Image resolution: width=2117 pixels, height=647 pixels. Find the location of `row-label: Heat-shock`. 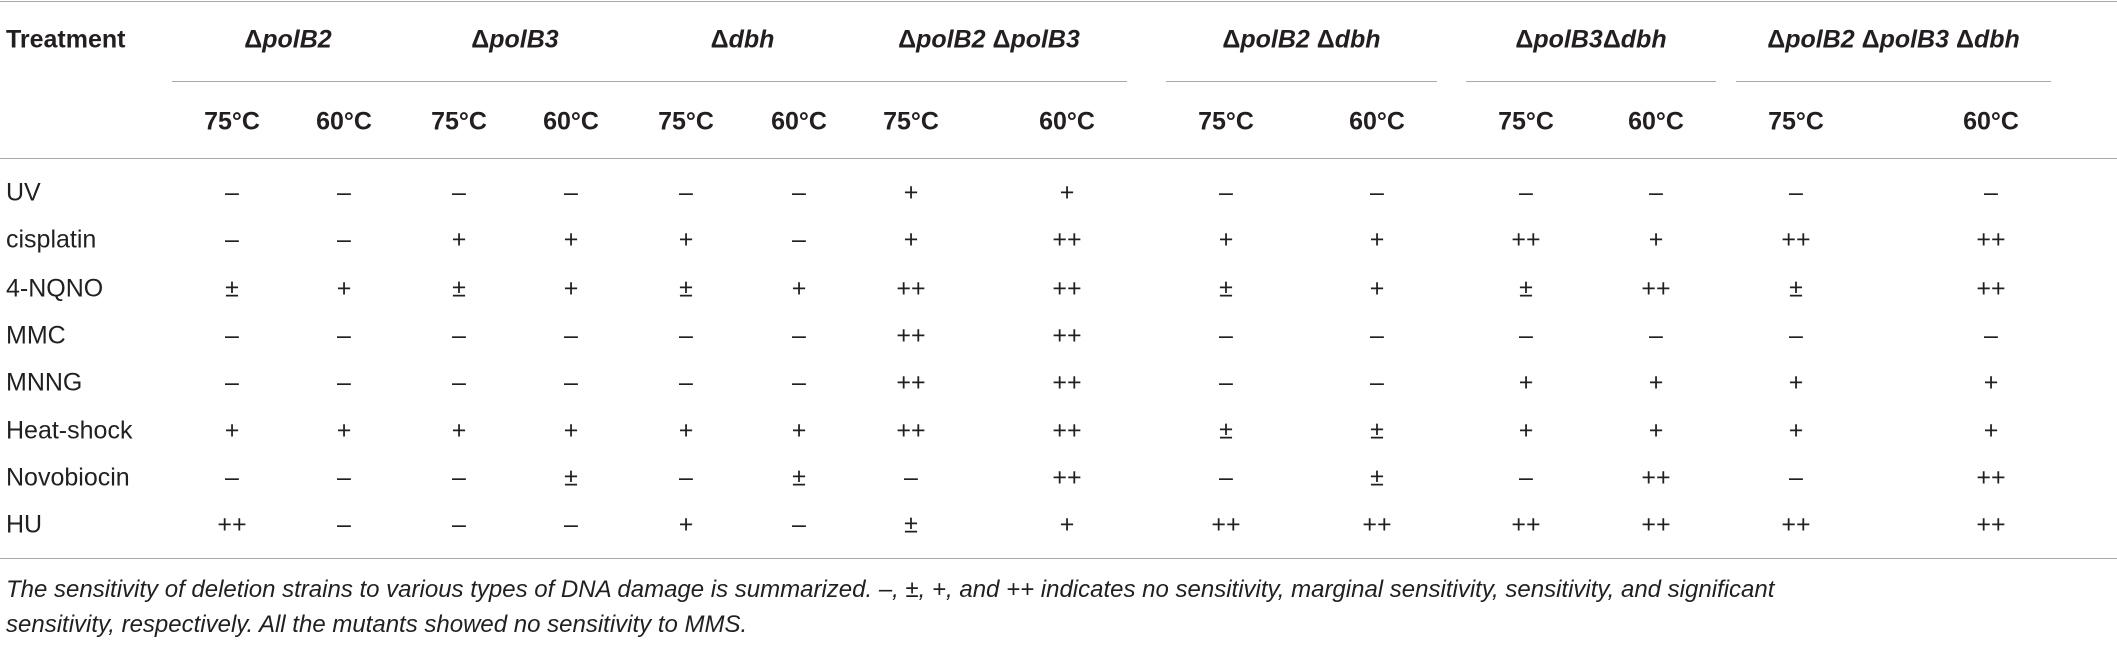

row-label: Heat-shock is located at coordinates (69, 430).